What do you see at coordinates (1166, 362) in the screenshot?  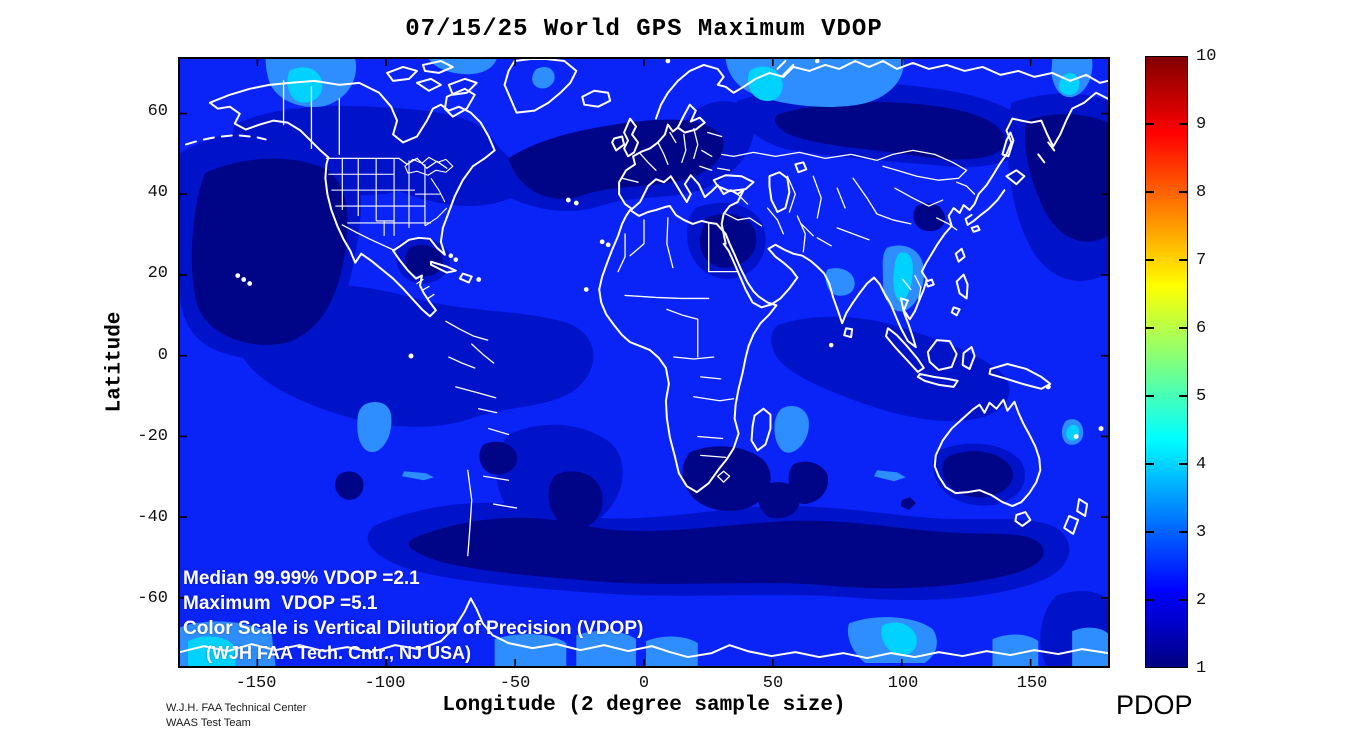 I see `colorbar` at bounding box center [1166, 362].